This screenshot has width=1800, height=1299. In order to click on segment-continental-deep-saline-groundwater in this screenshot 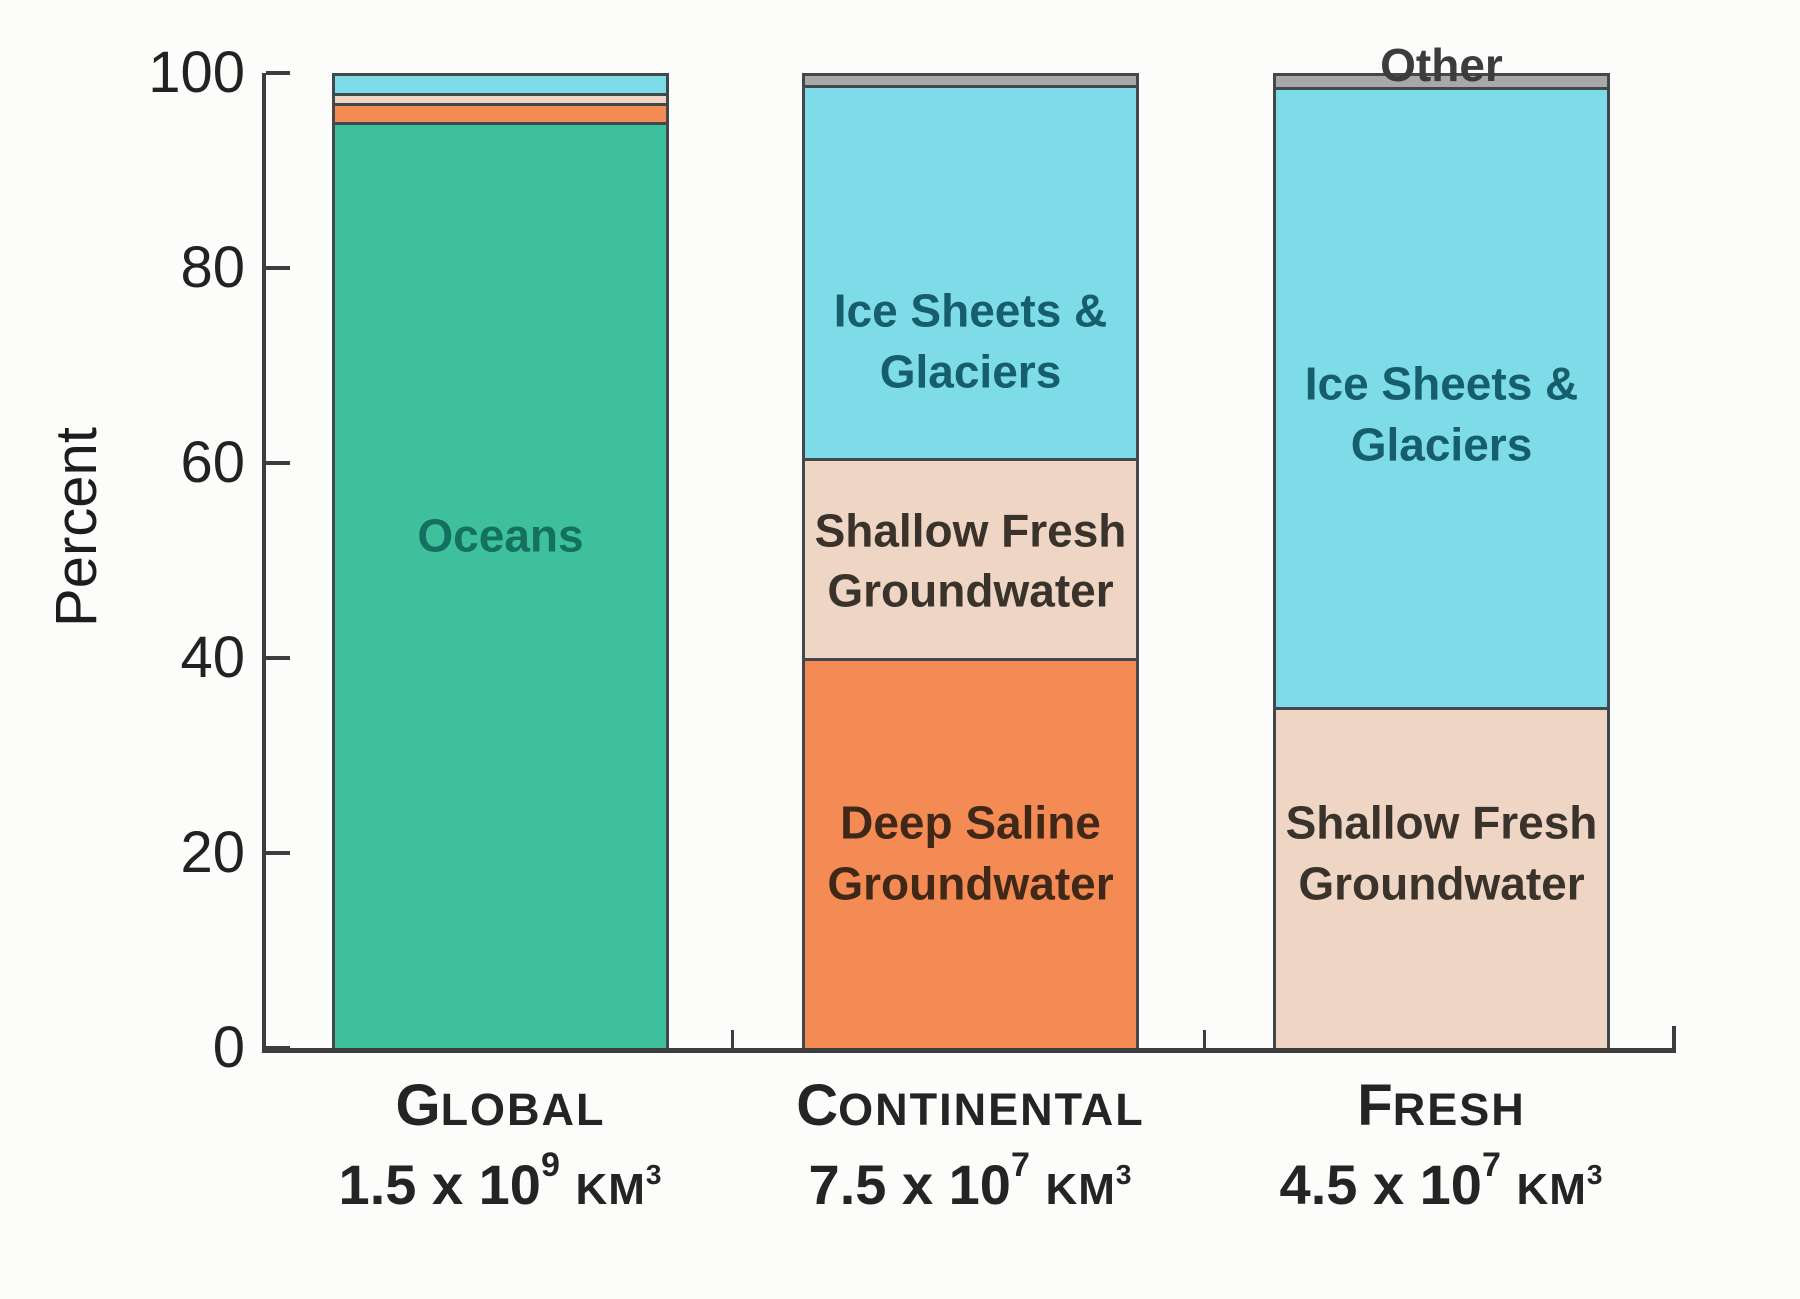, I will do `click(970, 853)`.